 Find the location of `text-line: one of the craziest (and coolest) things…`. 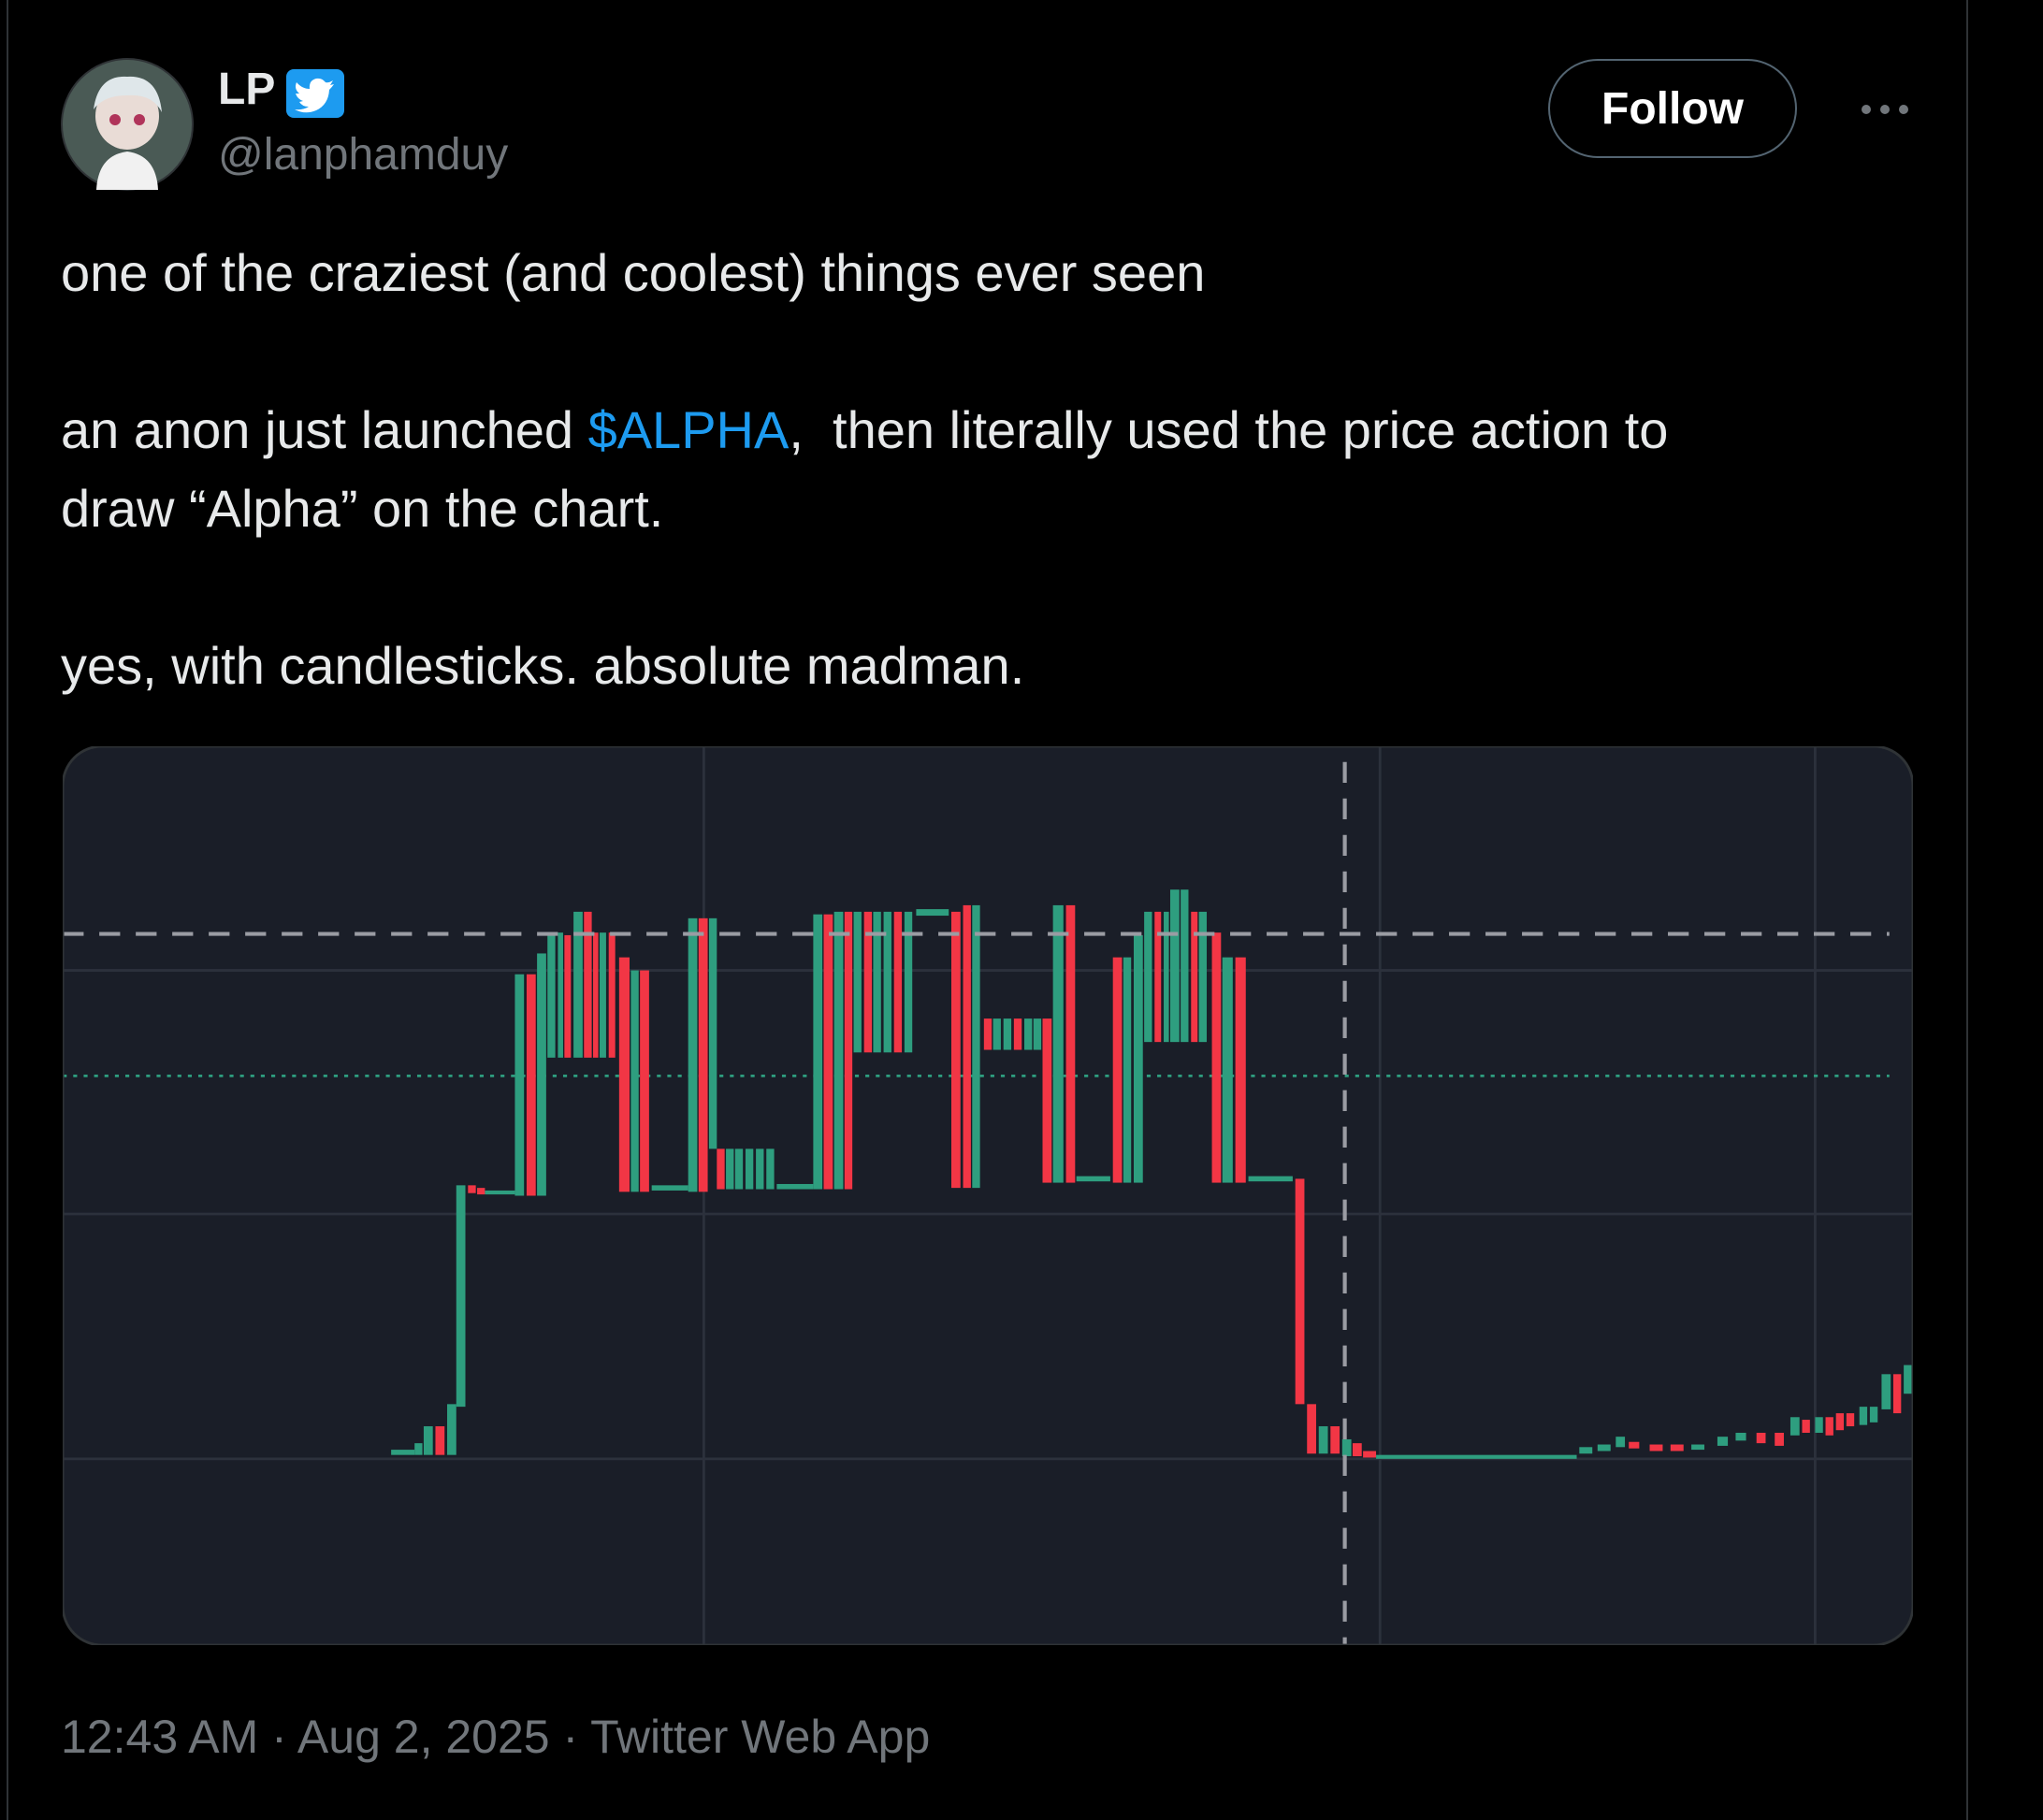

text-line: one of the craziest (and coolest) things… is located at coordinates (633, 272).